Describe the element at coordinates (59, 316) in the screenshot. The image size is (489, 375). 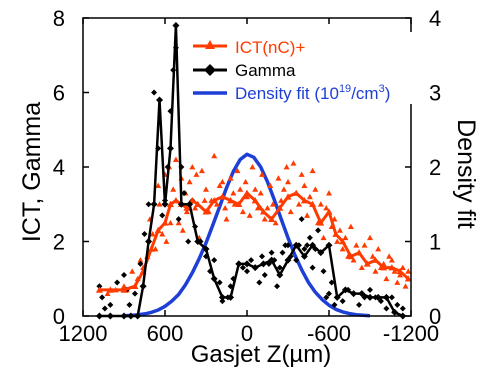
I see `y-left-tick-label: 0` at that location.